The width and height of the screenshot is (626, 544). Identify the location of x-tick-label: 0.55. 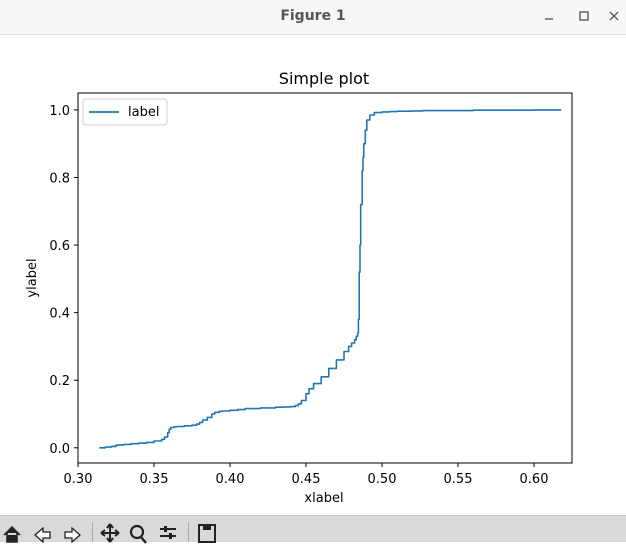
(458, 479).